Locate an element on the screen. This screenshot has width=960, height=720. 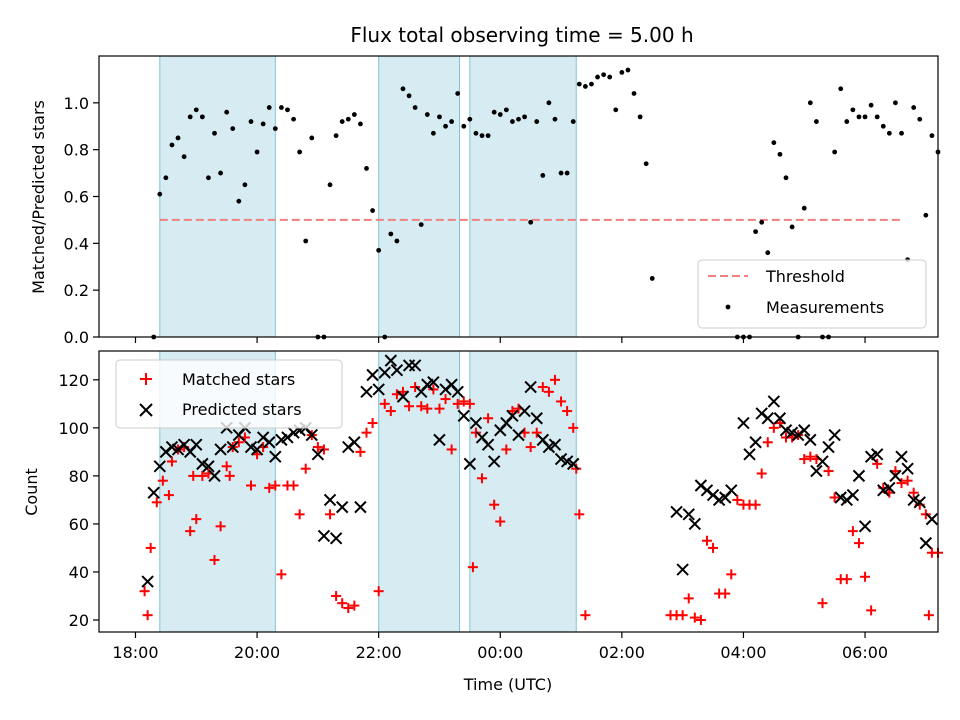
x-tick-label-6: 04:00 is located at coordinates (743, 652).